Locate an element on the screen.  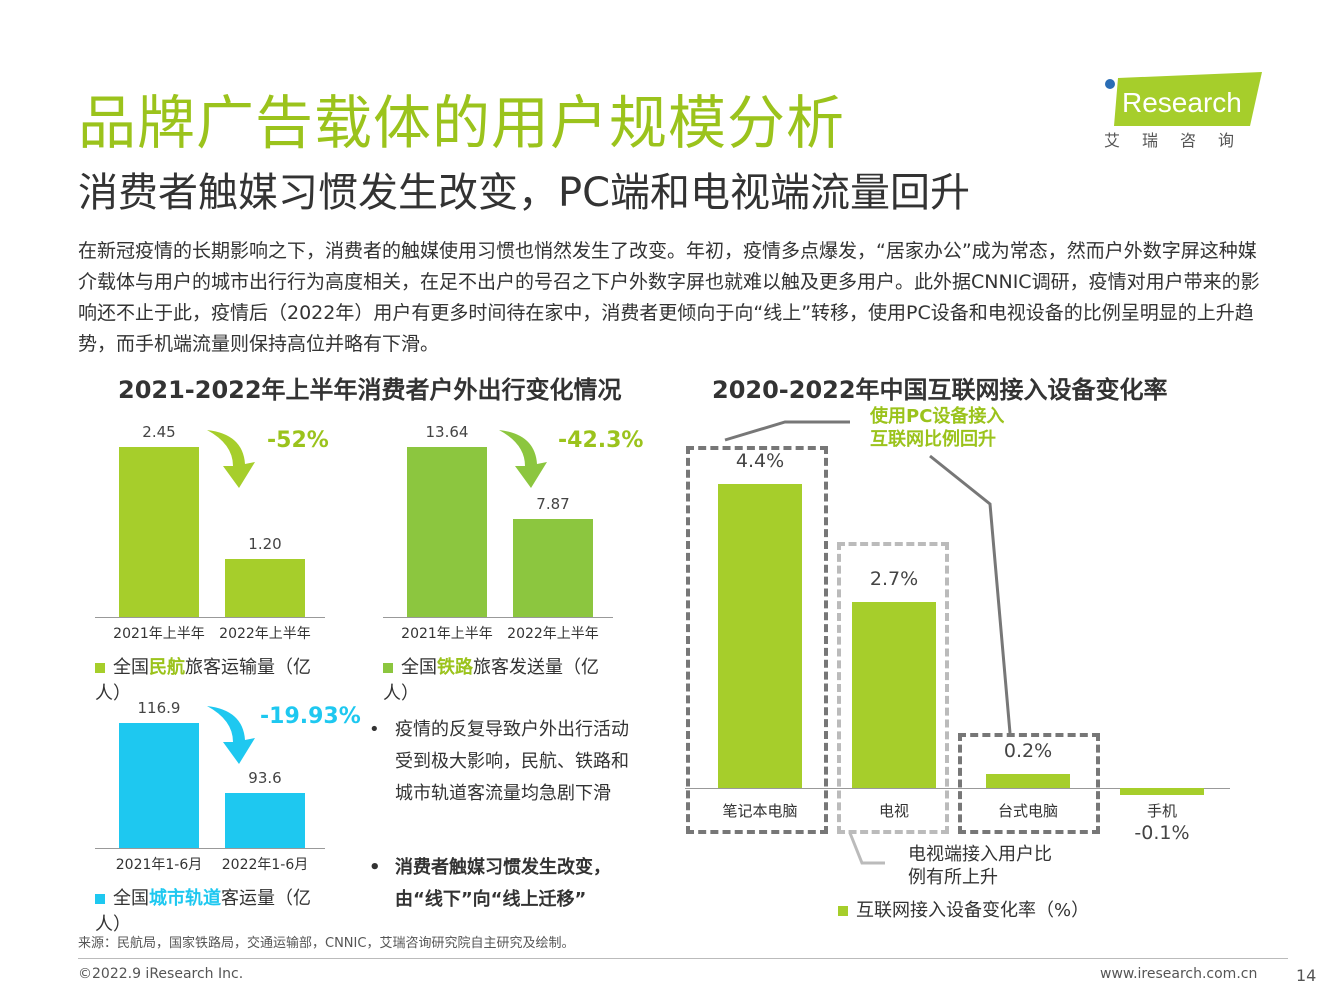
page-number: 14 is located at coordinates (1306, 975).